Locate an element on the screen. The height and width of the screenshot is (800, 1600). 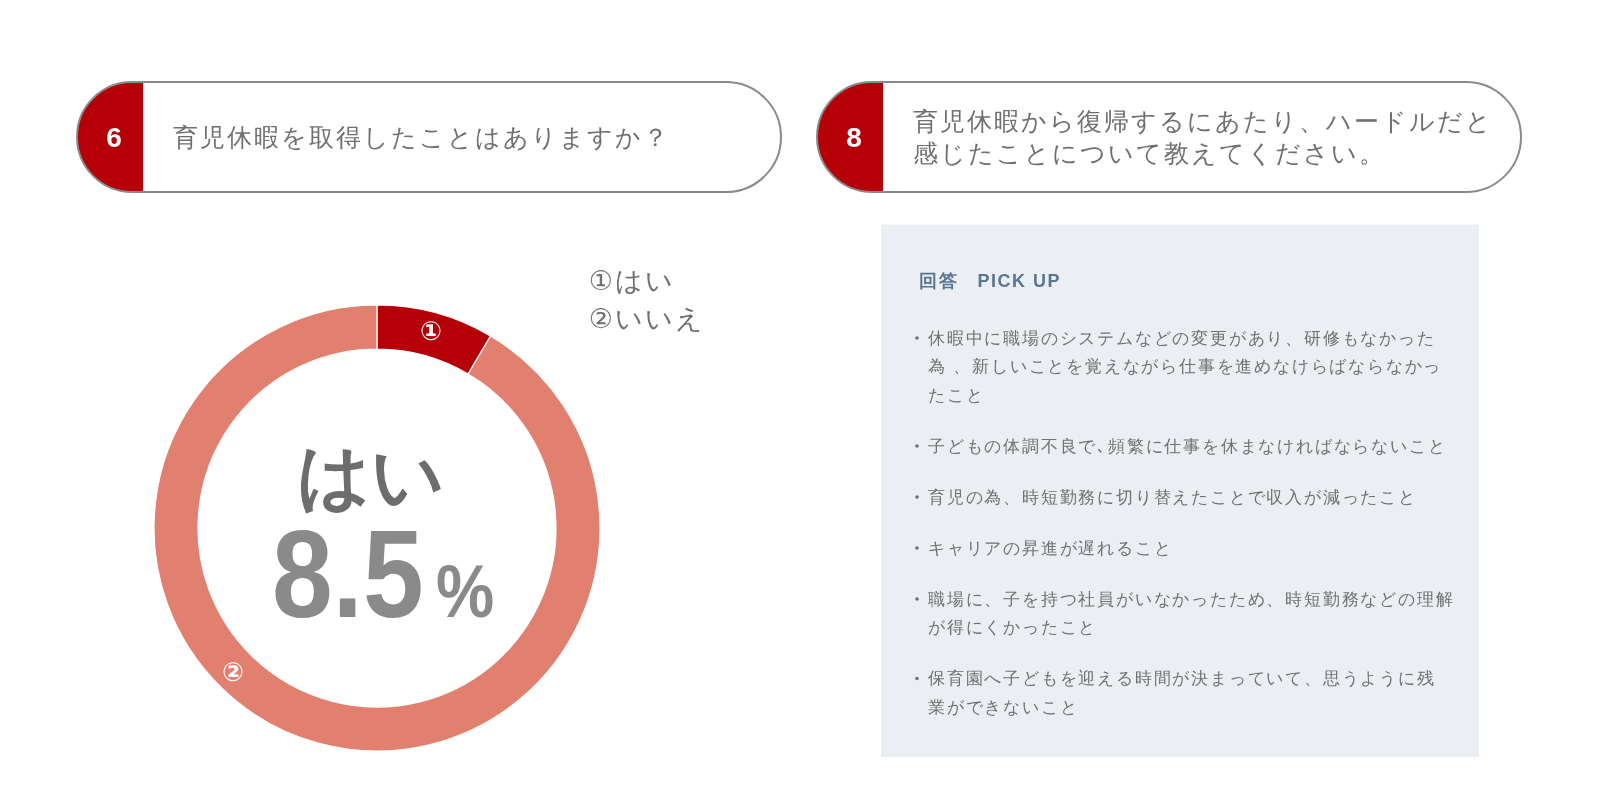
text: 育児の為、時短勤務に切り替えたことで収入が減ったこと is located at coordinates (1172, 497).